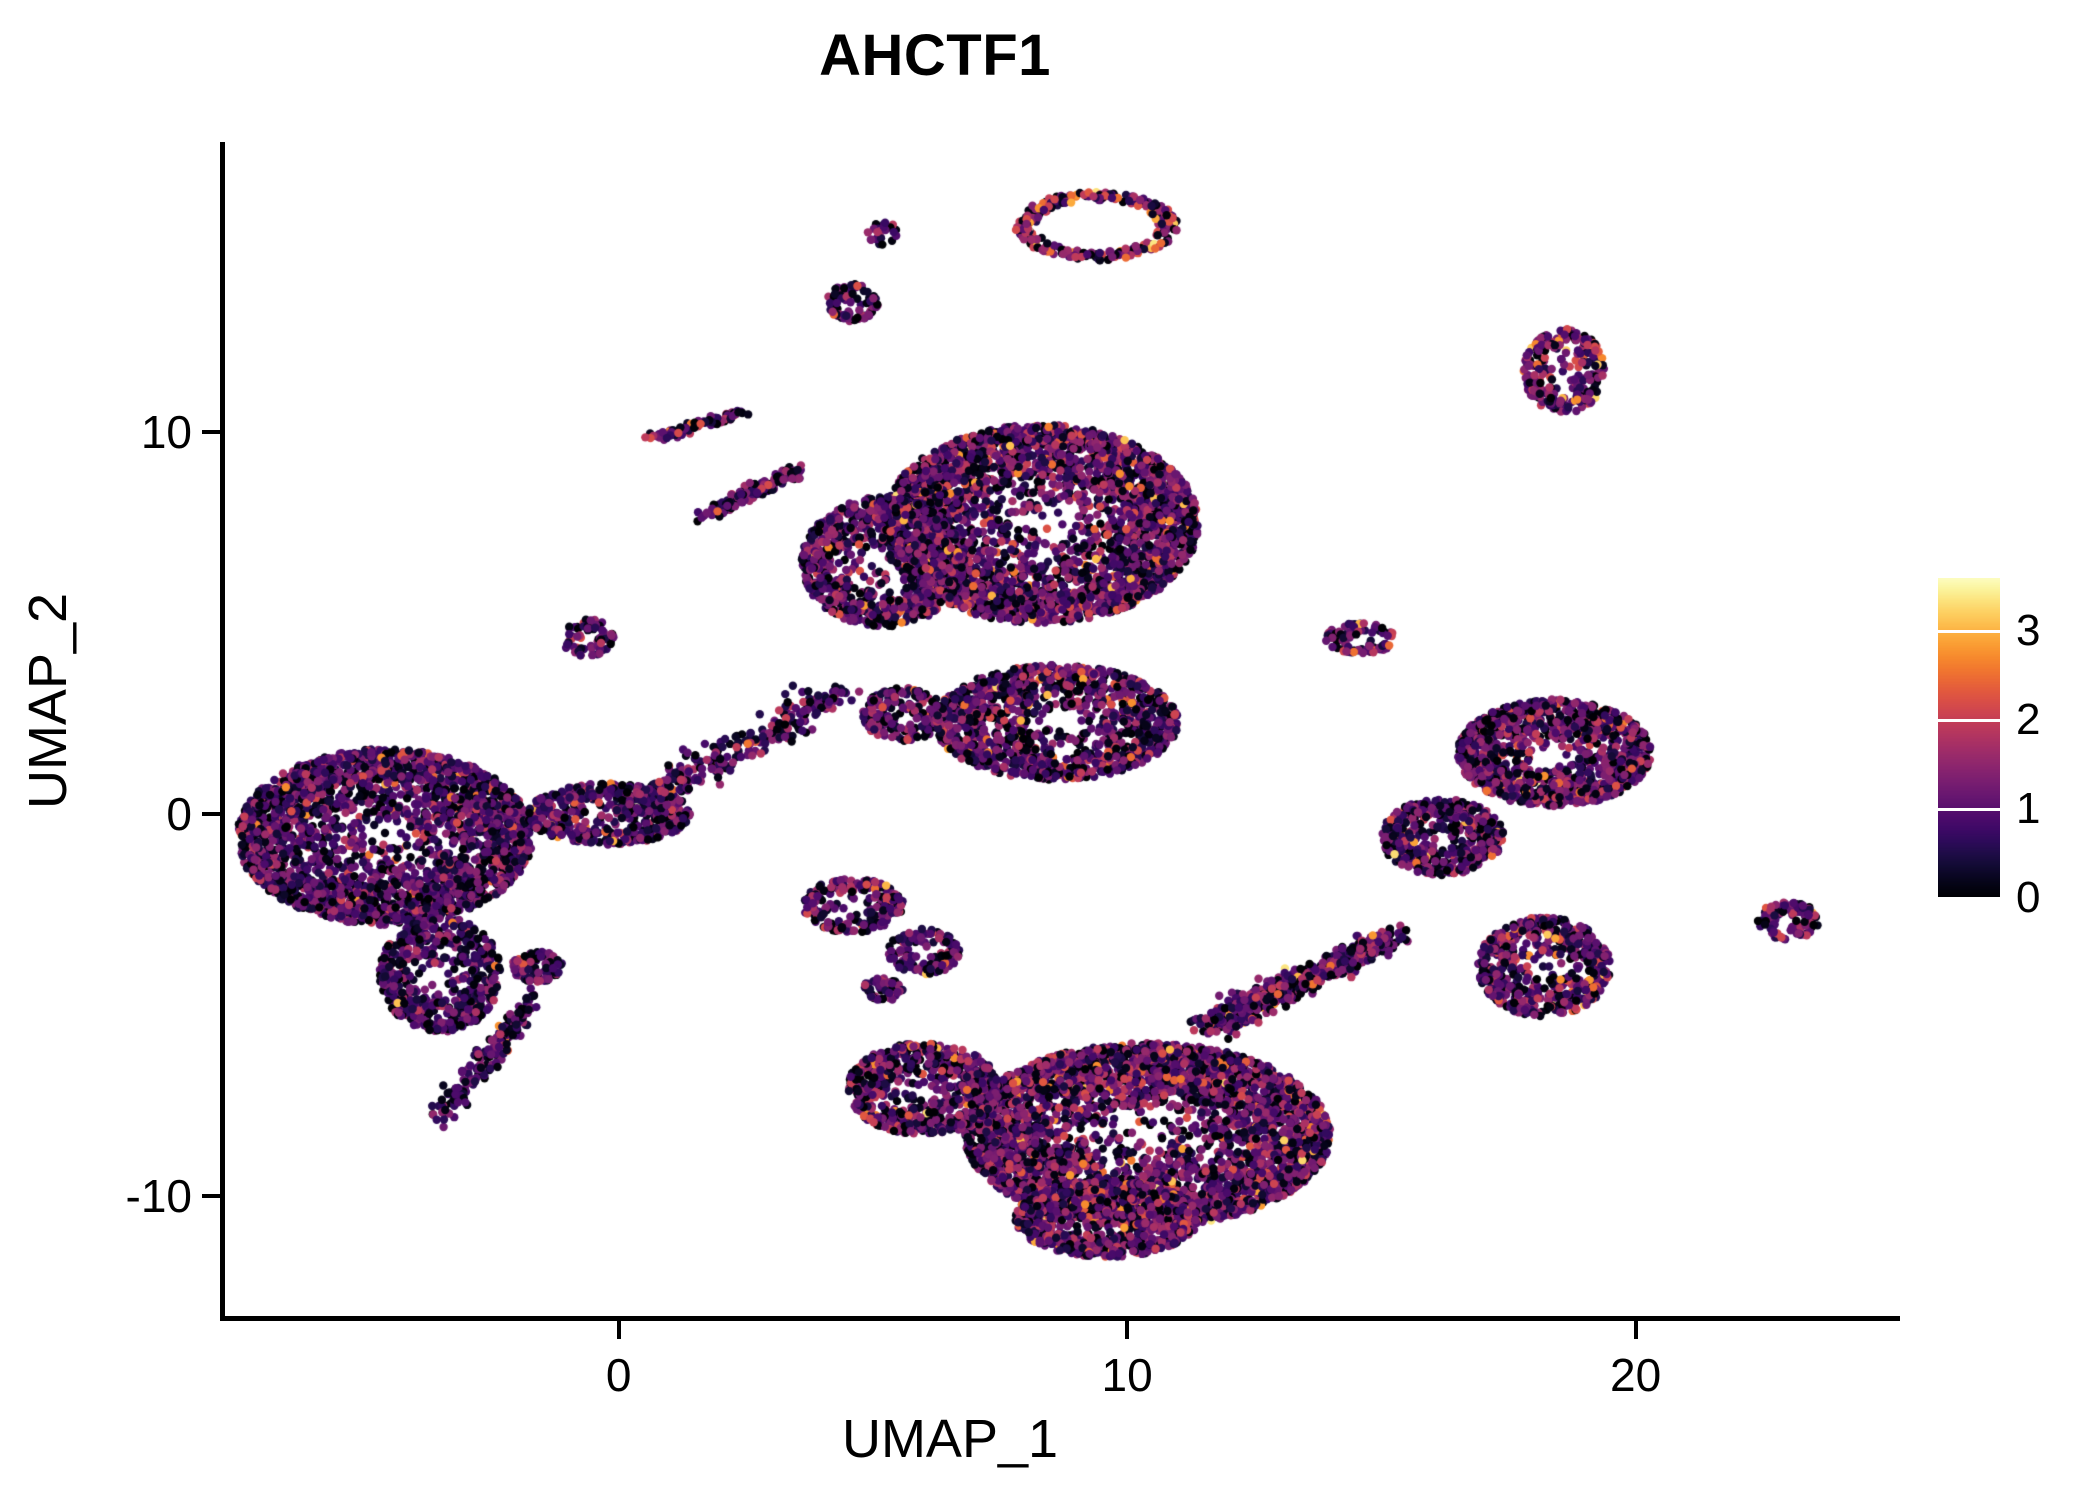  Describe the element at coordinates (158, 1195) in the screenshot. I see `y-tick-label: -10` at that location.